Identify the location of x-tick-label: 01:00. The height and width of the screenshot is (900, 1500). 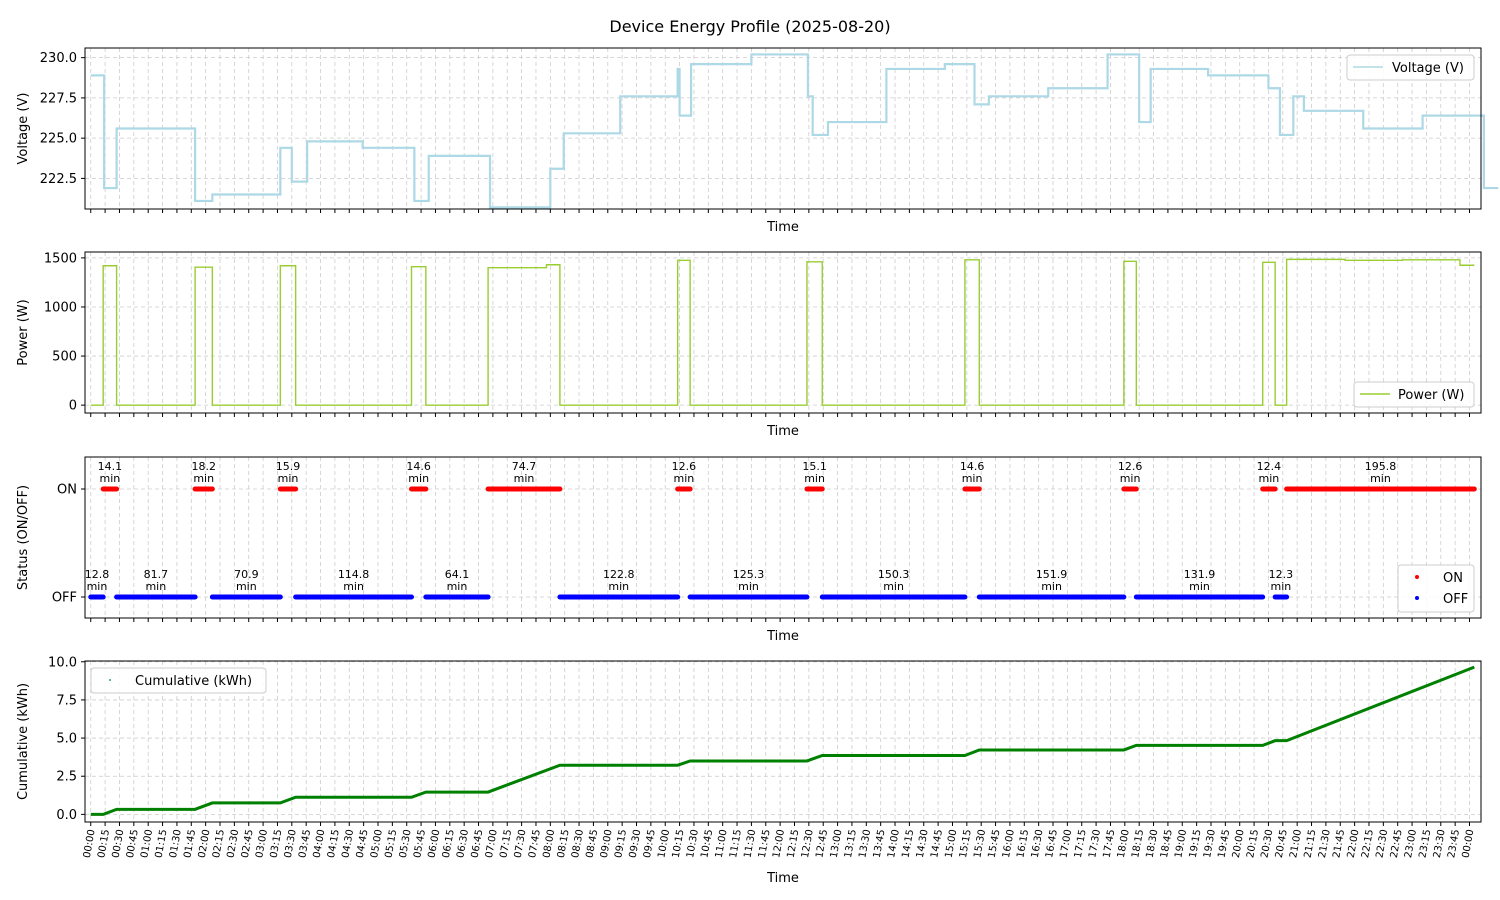
(147, 844).